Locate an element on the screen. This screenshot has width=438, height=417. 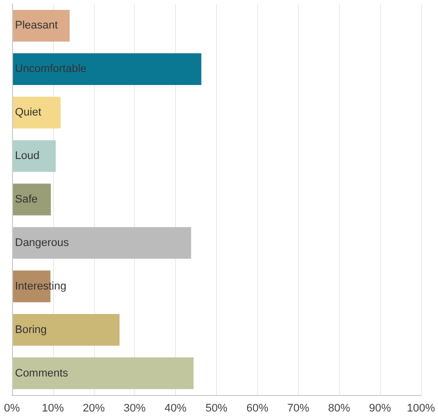
y-tick-label: Boring is located at coordinates (31, 330).